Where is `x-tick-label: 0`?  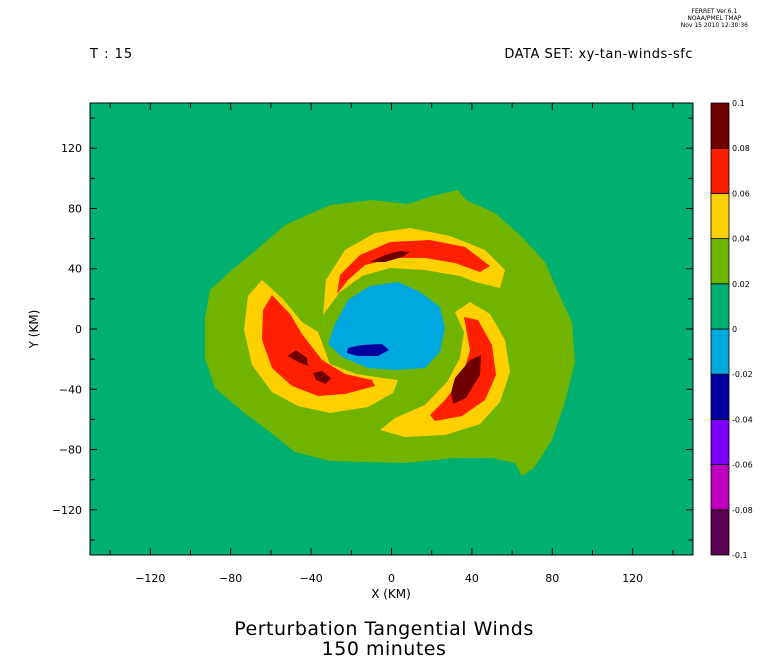
x-tick-label: 0 is located at coordinates (391, 578).